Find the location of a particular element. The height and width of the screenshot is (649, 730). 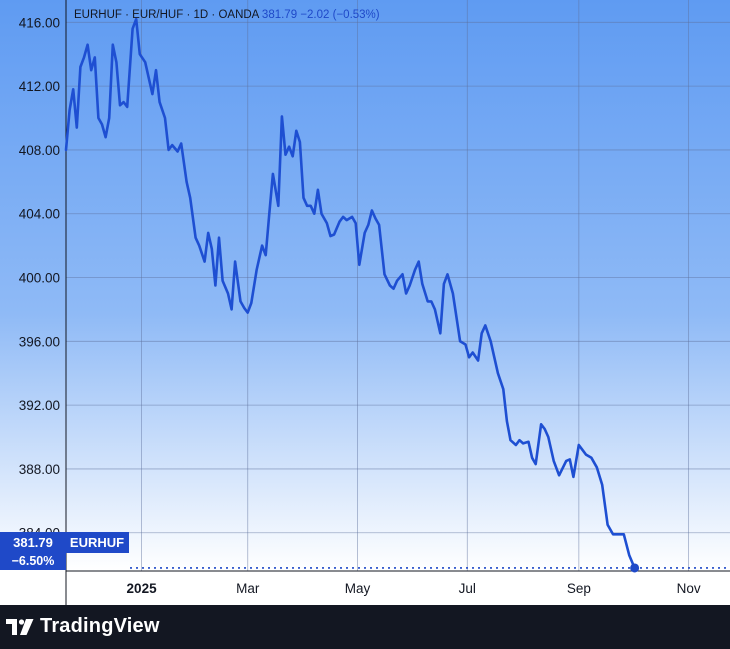

tradingview-logo: TradingView is located at coordinates (83, 626).